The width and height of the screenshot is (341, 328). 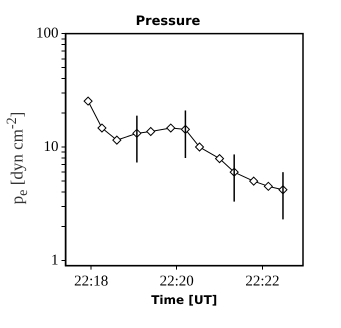 I want to click on x-tick-label: 22:22, so click(x=262, y=282).